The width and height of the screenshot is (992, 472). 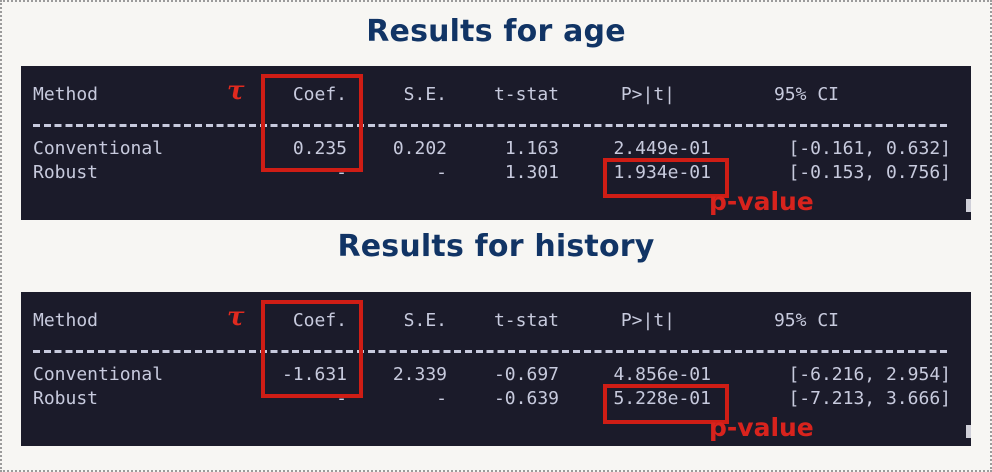 I want to click on section-title-age: Results for age, so click(x=496, y=31).